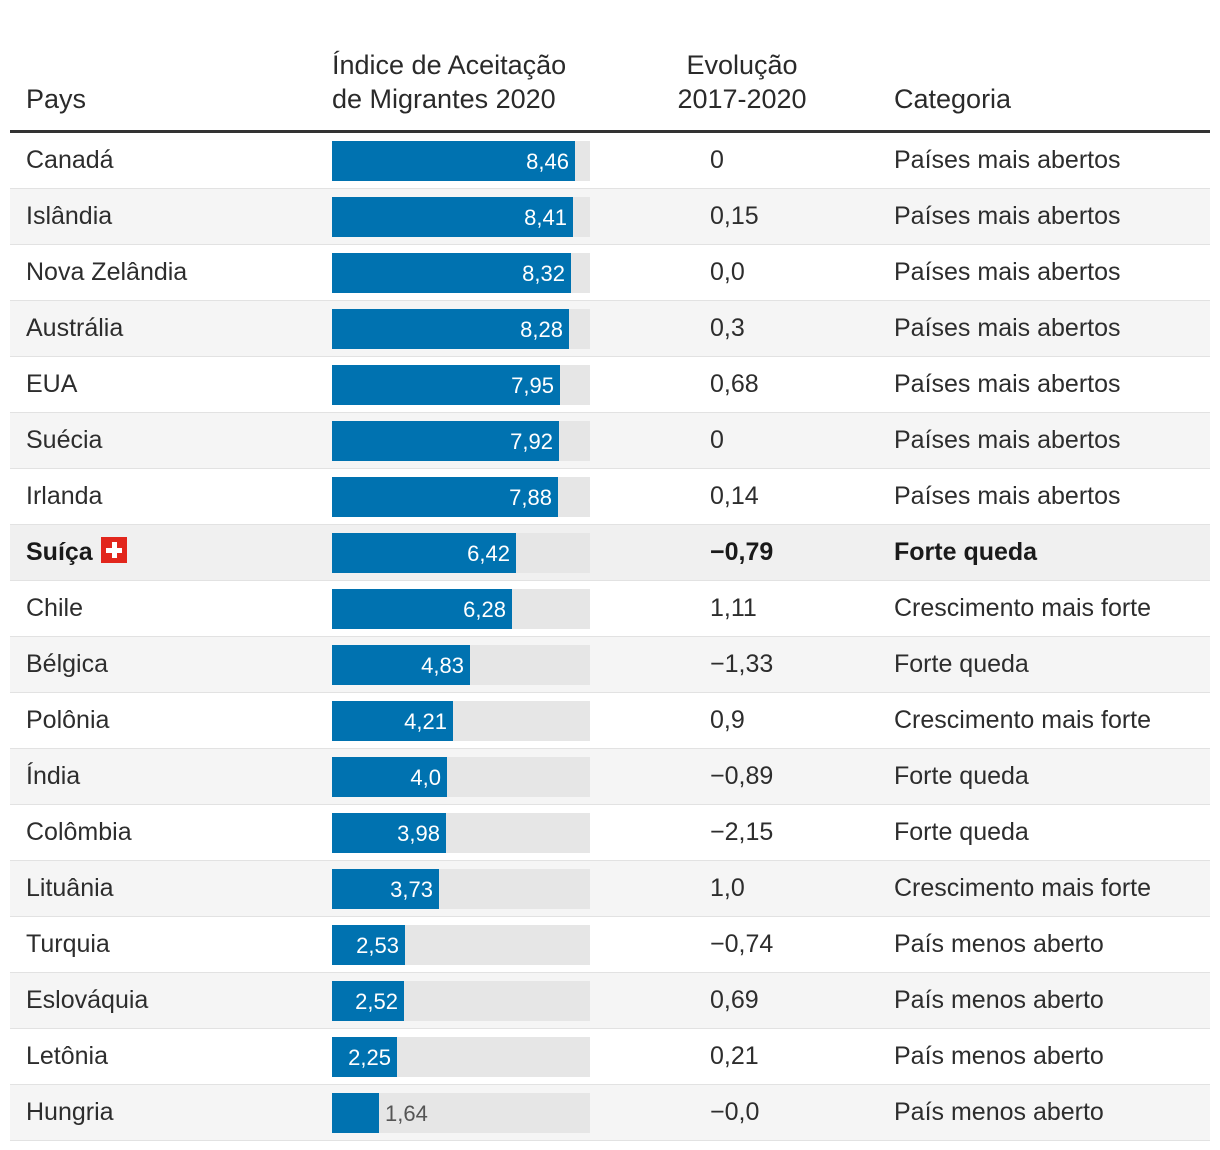 The height and width of the screenshot is (1150, 1220). What do you see at coordinates (461, 833) in the screenshot?
I see `bar-track: 3,98` at bounding box center [461, 833].